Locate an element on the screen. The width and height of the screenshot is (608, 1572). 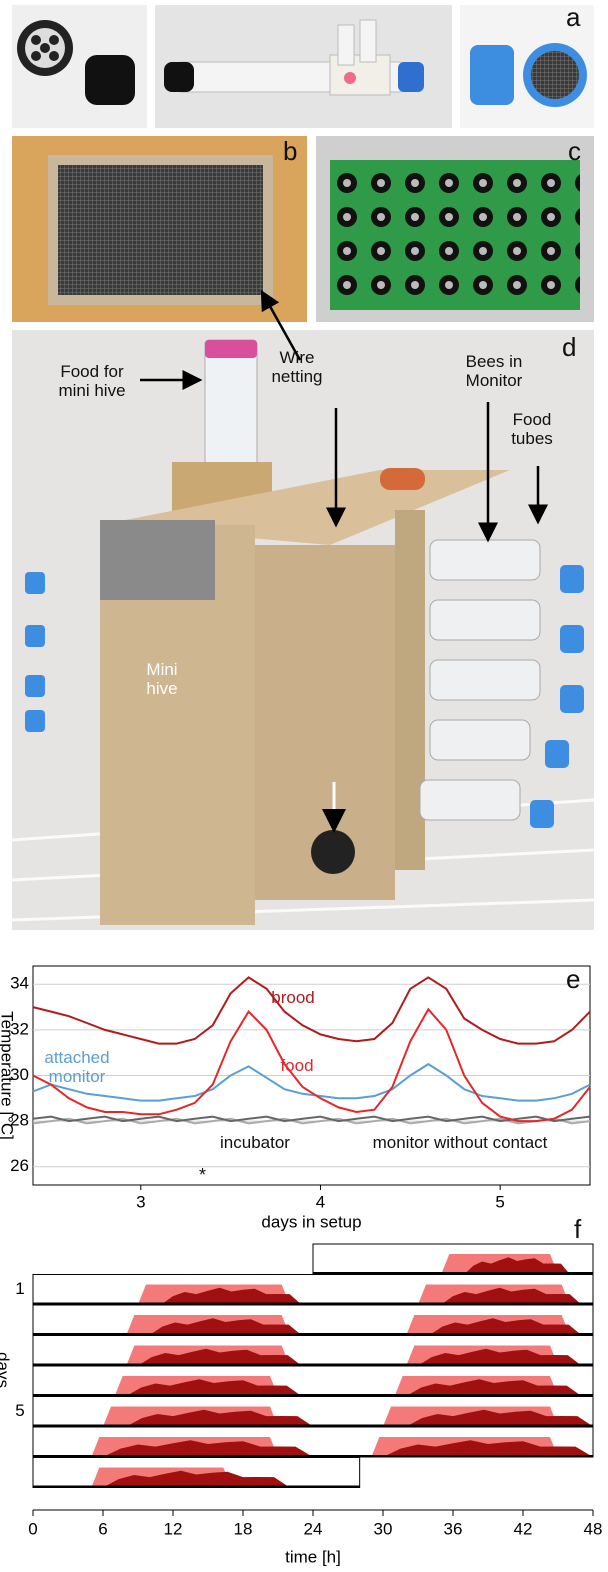
photo-label: Wire netting is located at coordinates (297, 367).